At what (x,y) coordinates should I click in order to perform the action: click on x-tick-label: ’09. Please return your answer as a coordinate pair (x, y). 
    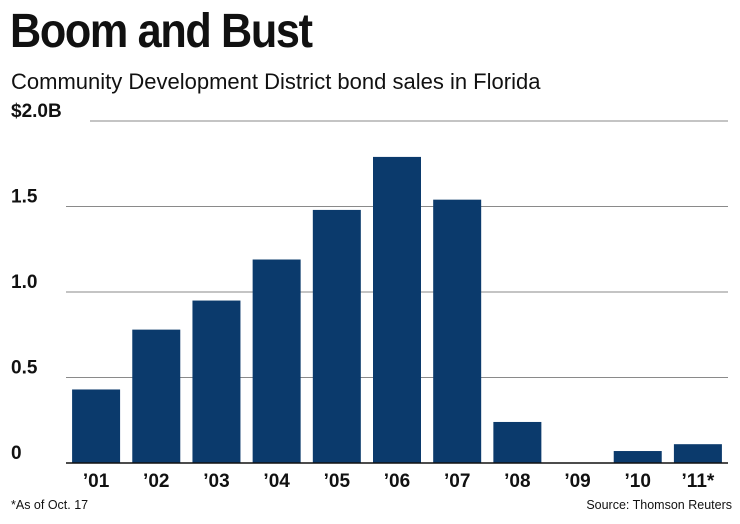
    Looking at the image, I should click on (577, 481).